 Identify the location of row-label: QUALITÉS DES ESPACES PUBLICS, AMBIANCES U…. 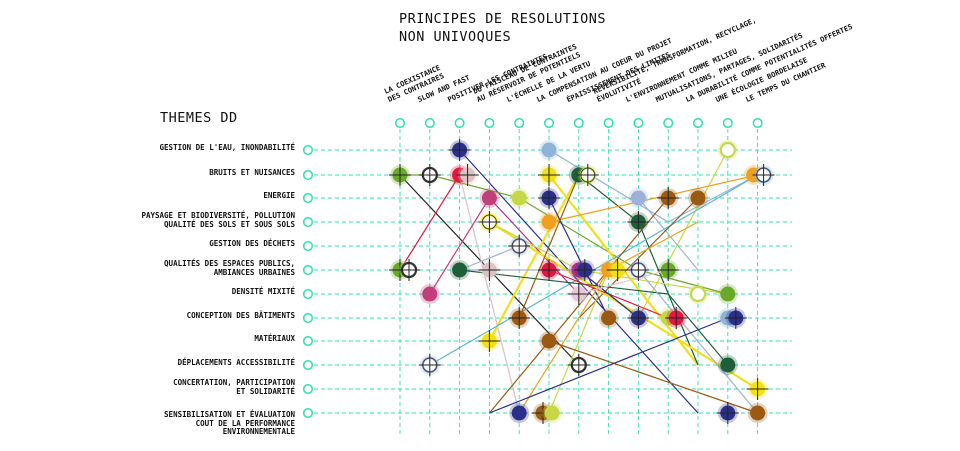
(229, 268).